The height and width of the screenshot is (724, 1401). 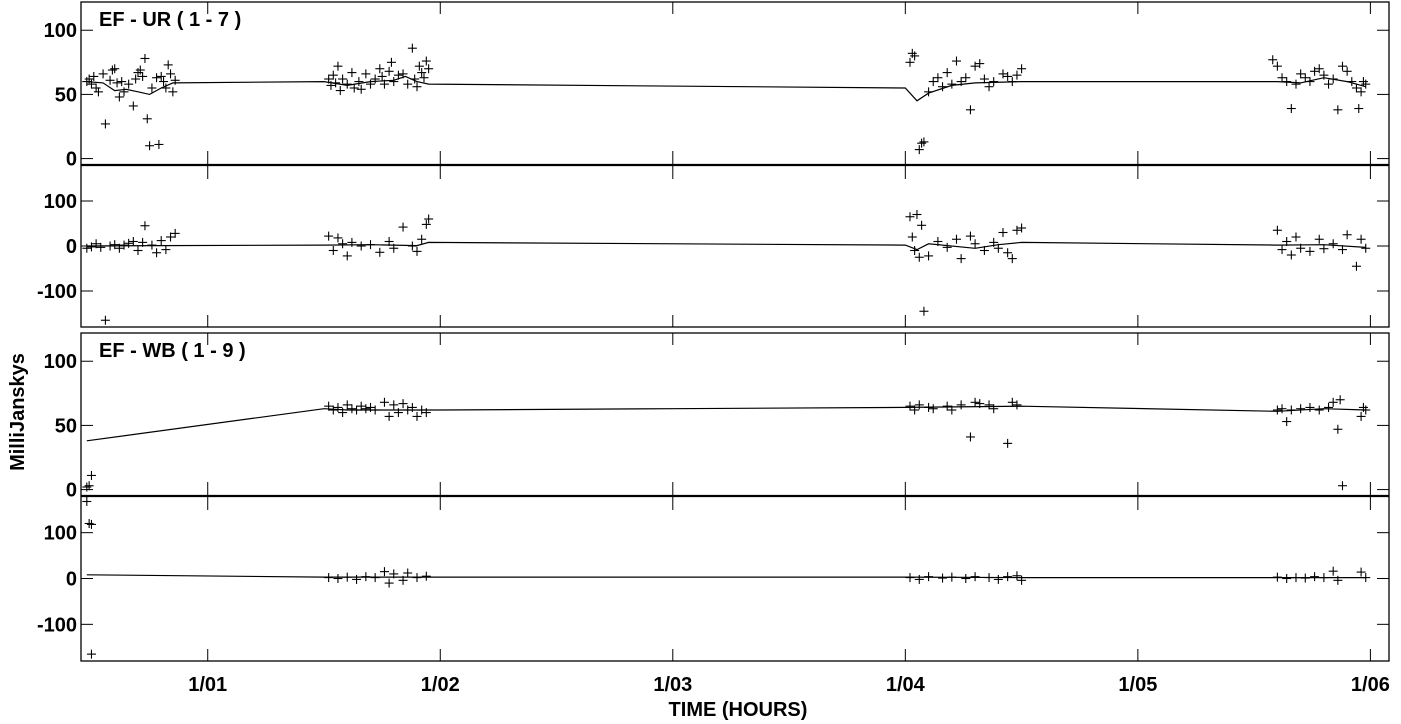 What do you see at coordinates (738, 710) in the screenshot?
I see `x-axis-label: TIME (HOURS)` at bounding box center [738, 710].